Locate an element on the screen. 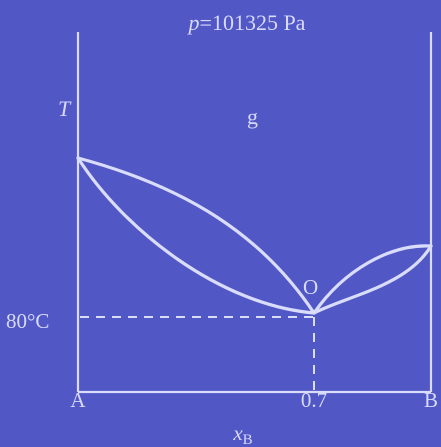  x-label-a: A is located at coordinates (78, 400).